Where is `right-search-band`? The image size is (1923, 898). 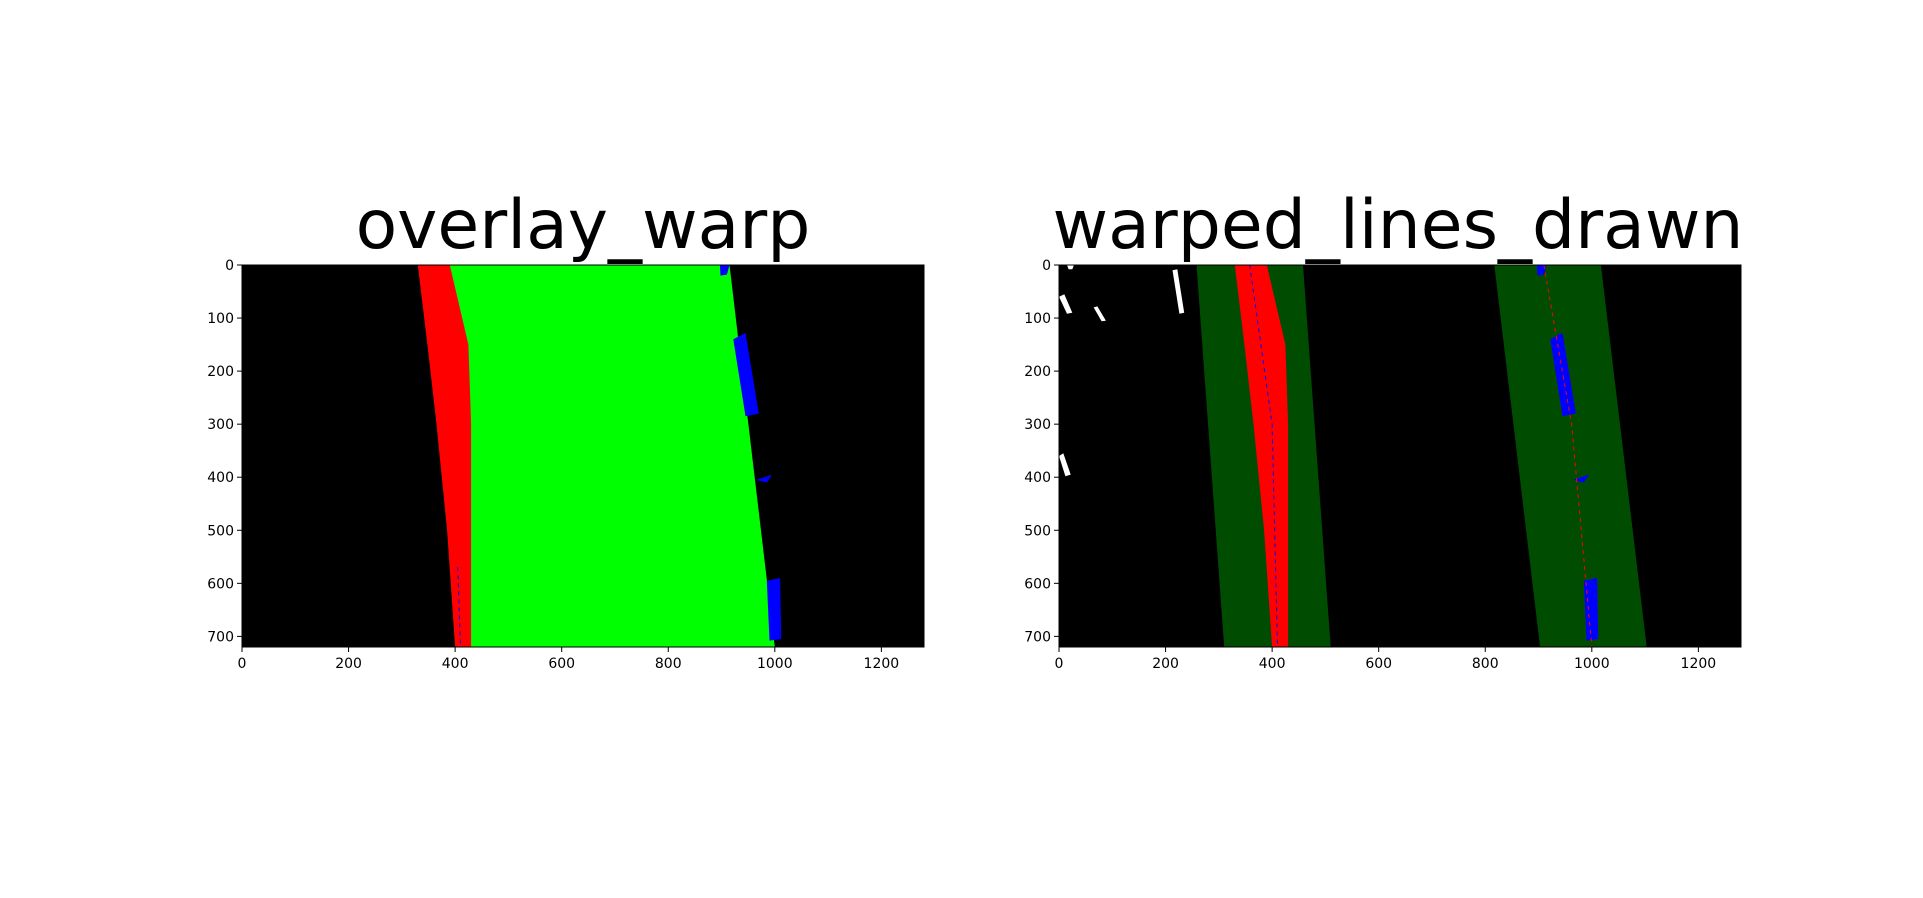 right-search-band is located at coordinates (1570, 456).